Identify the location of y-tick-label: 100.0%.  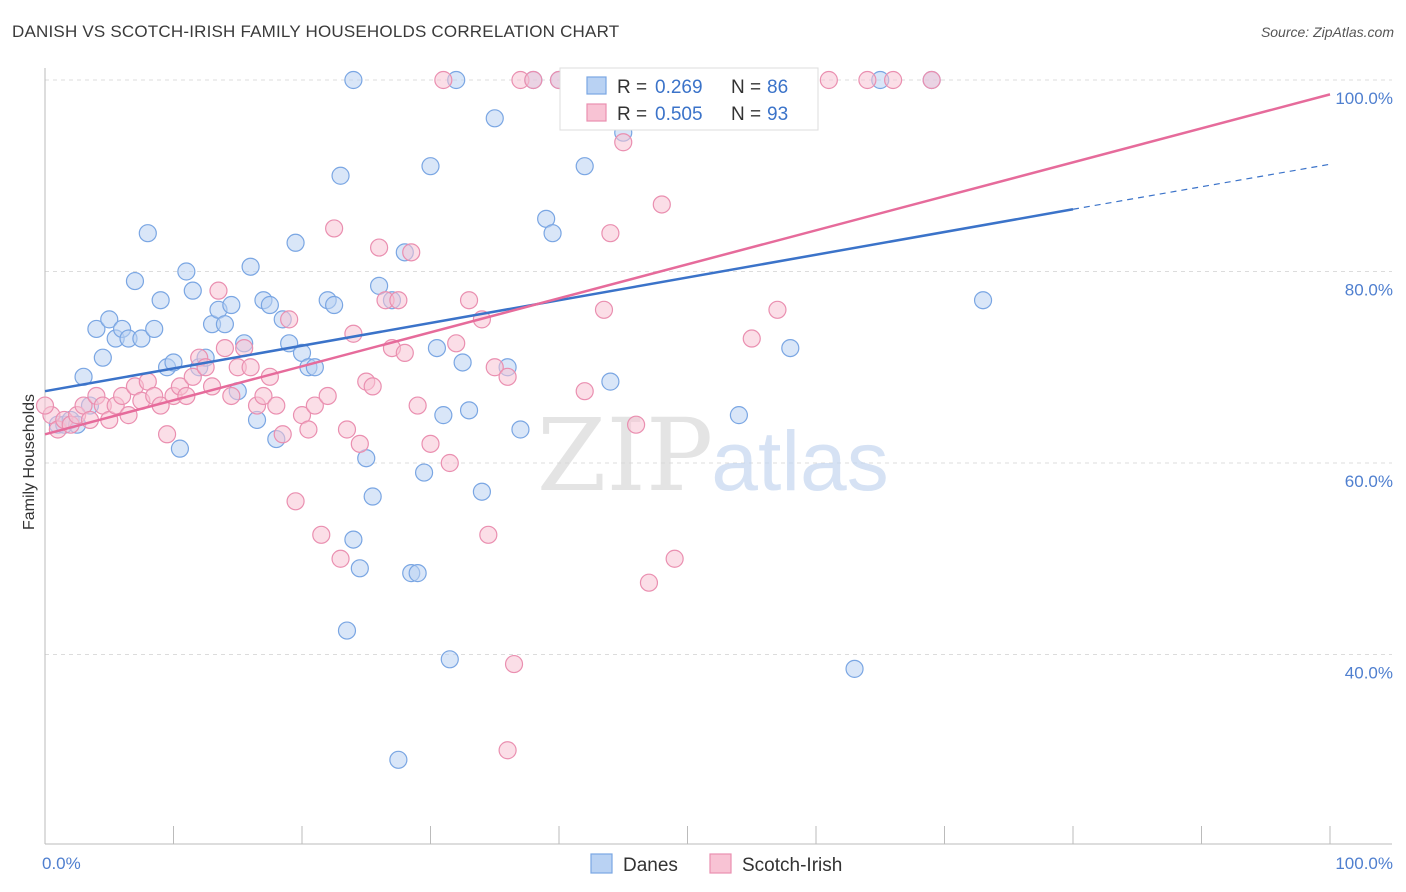
(1364, 98).